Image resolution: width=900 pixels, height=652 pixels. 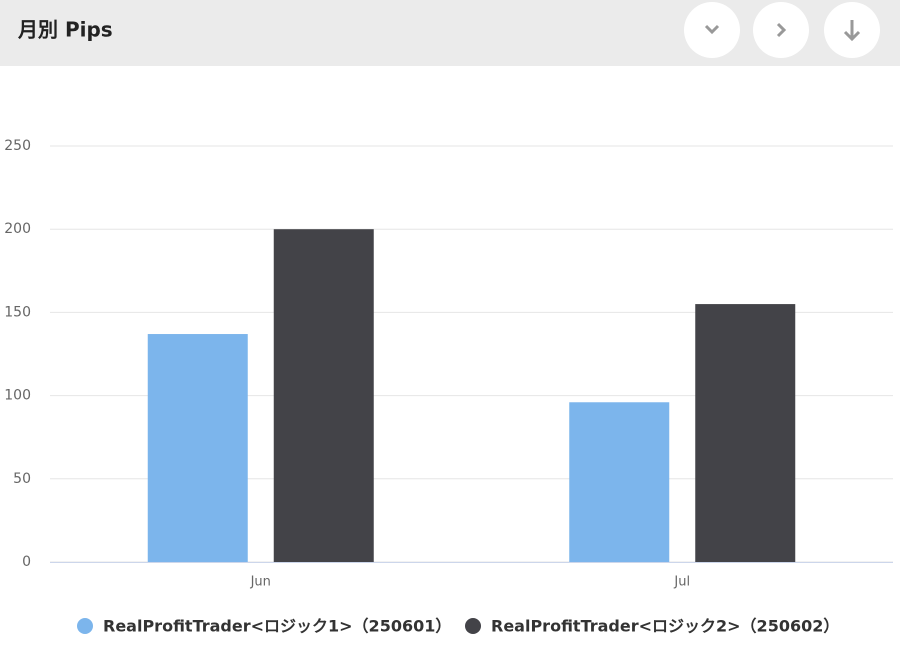 I want to click on download-button, so click(x=852, y=30).